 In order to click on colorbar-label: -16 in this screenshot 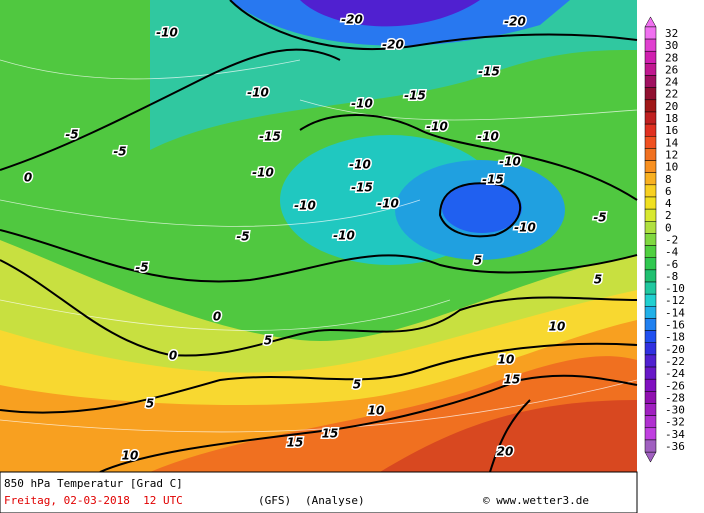, I will do `click(675, 325)`.